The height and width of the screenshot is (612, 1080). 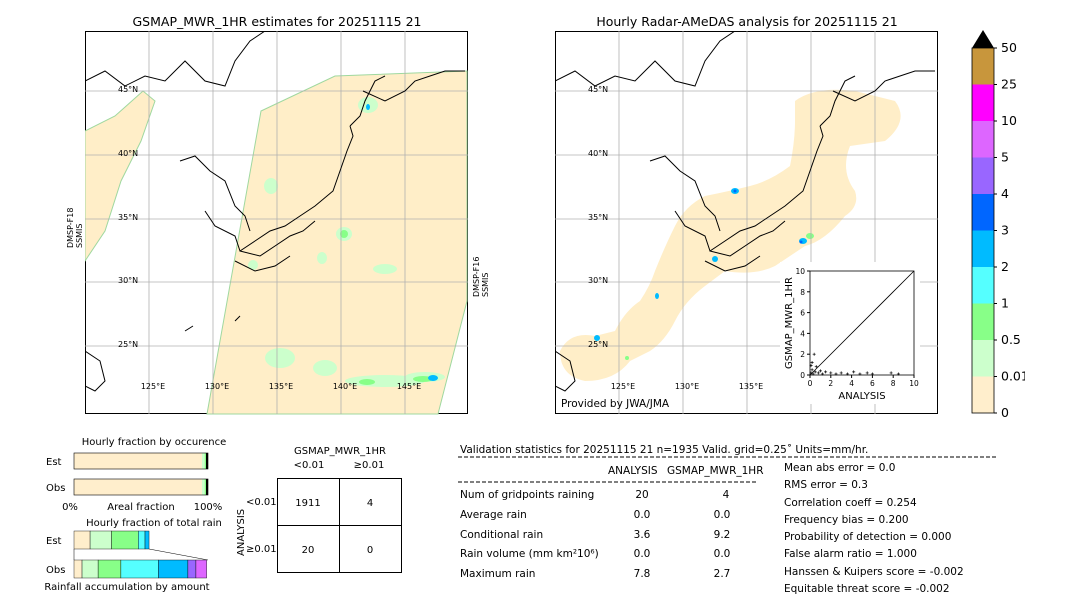 What do you see at coordinates (846, 519) in the screenshot?
I see `score-3: Frequency bias = 0.200` at bounding box center [846, 519].